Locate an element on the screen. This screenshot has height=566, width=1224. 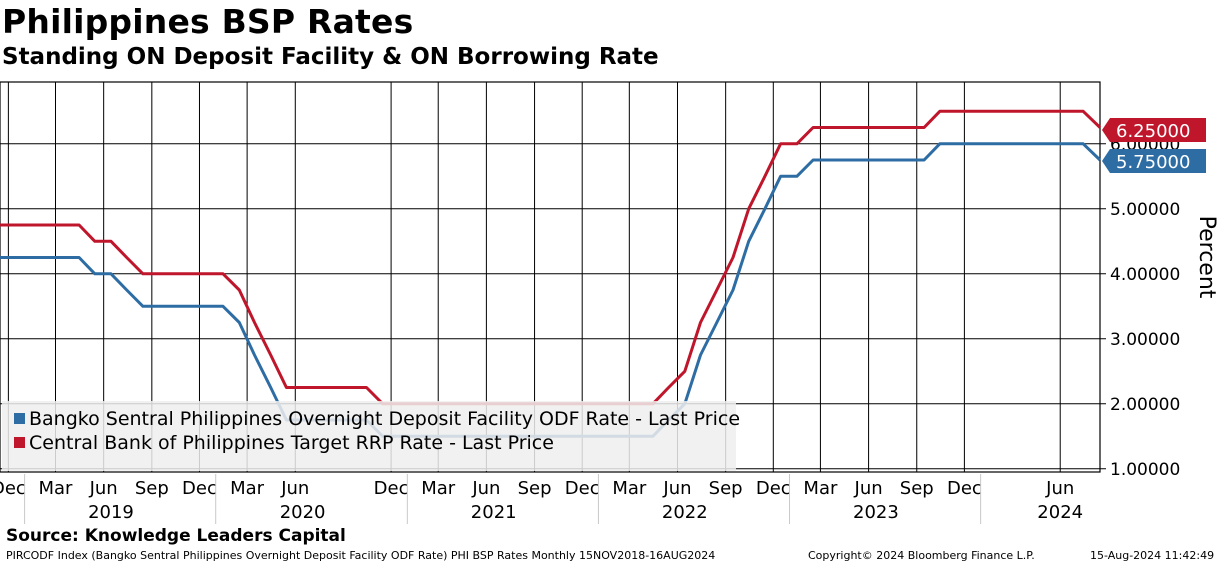
last-value-tag-odf is located at coordinates (1154, 161).